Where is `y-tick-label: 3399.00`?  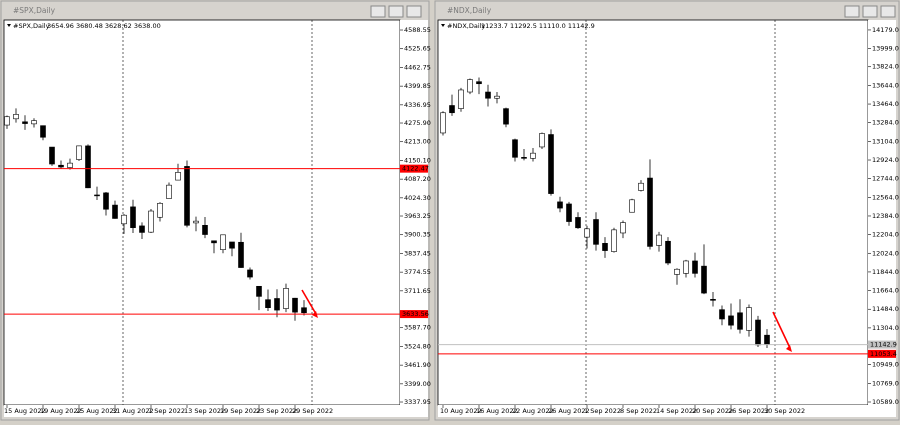 y-tick-label: 3399.00 is located at coordinates (417, 384).